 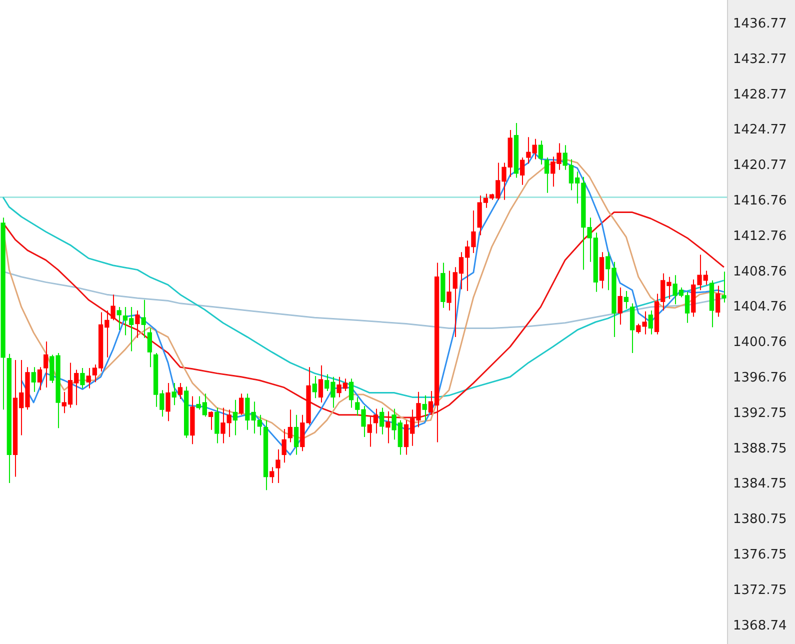 What do you see at coordinates (760, 130) in the screenshot?
I see `y-tick-label: 1424.77` at bounding box center [760, 130].